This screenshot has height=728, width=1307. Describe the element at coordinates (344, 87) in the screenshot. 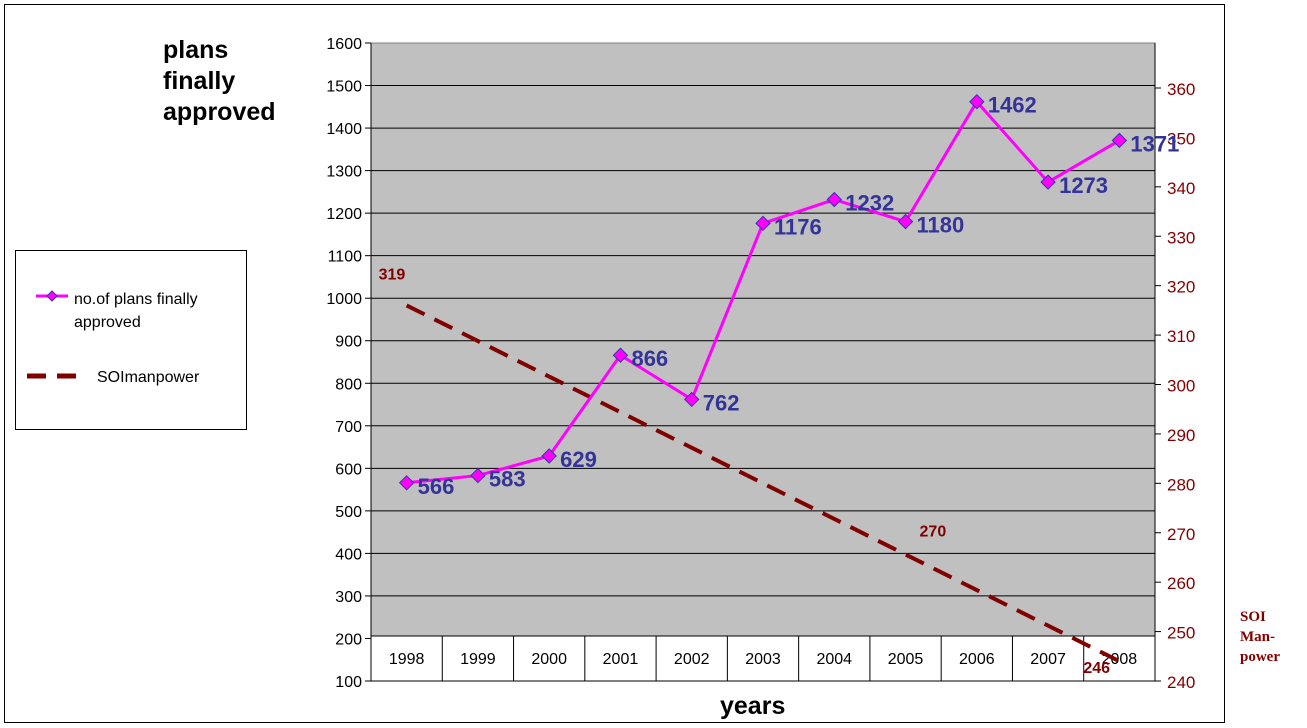

I see `y-left-tick-label: 1500` at that location.